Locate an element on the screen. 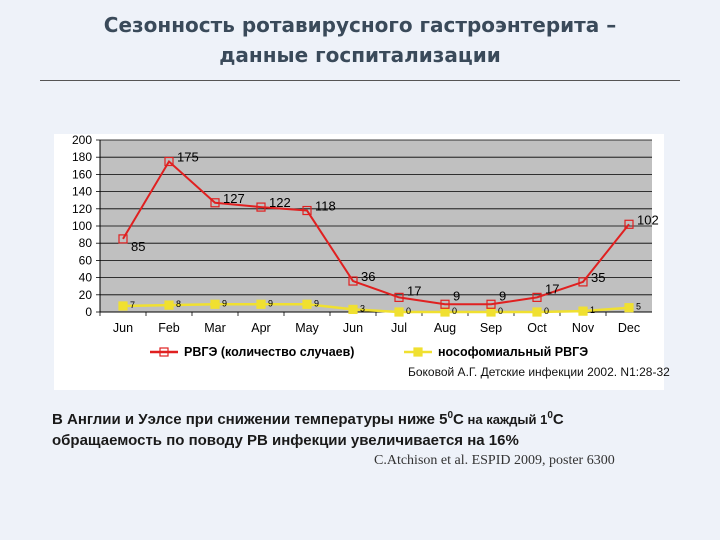  x-tick-label: Dec is located at coordinates (629, 328).